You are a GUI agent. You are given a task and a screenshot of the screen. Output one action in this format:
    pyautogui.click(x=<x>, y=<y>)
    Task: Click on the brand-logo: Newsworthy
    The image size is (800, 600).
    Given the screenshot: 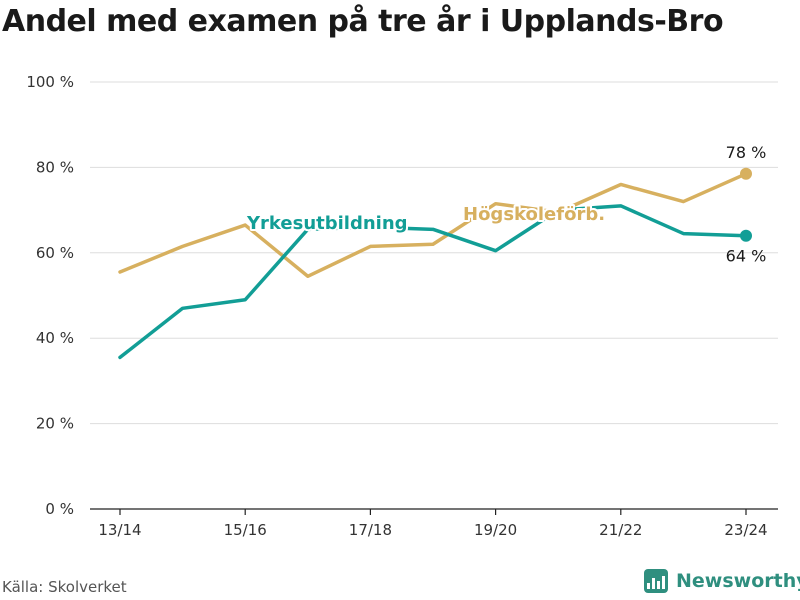 What is the action you would take?
    pyautogui.click(x=722, y=581)
    